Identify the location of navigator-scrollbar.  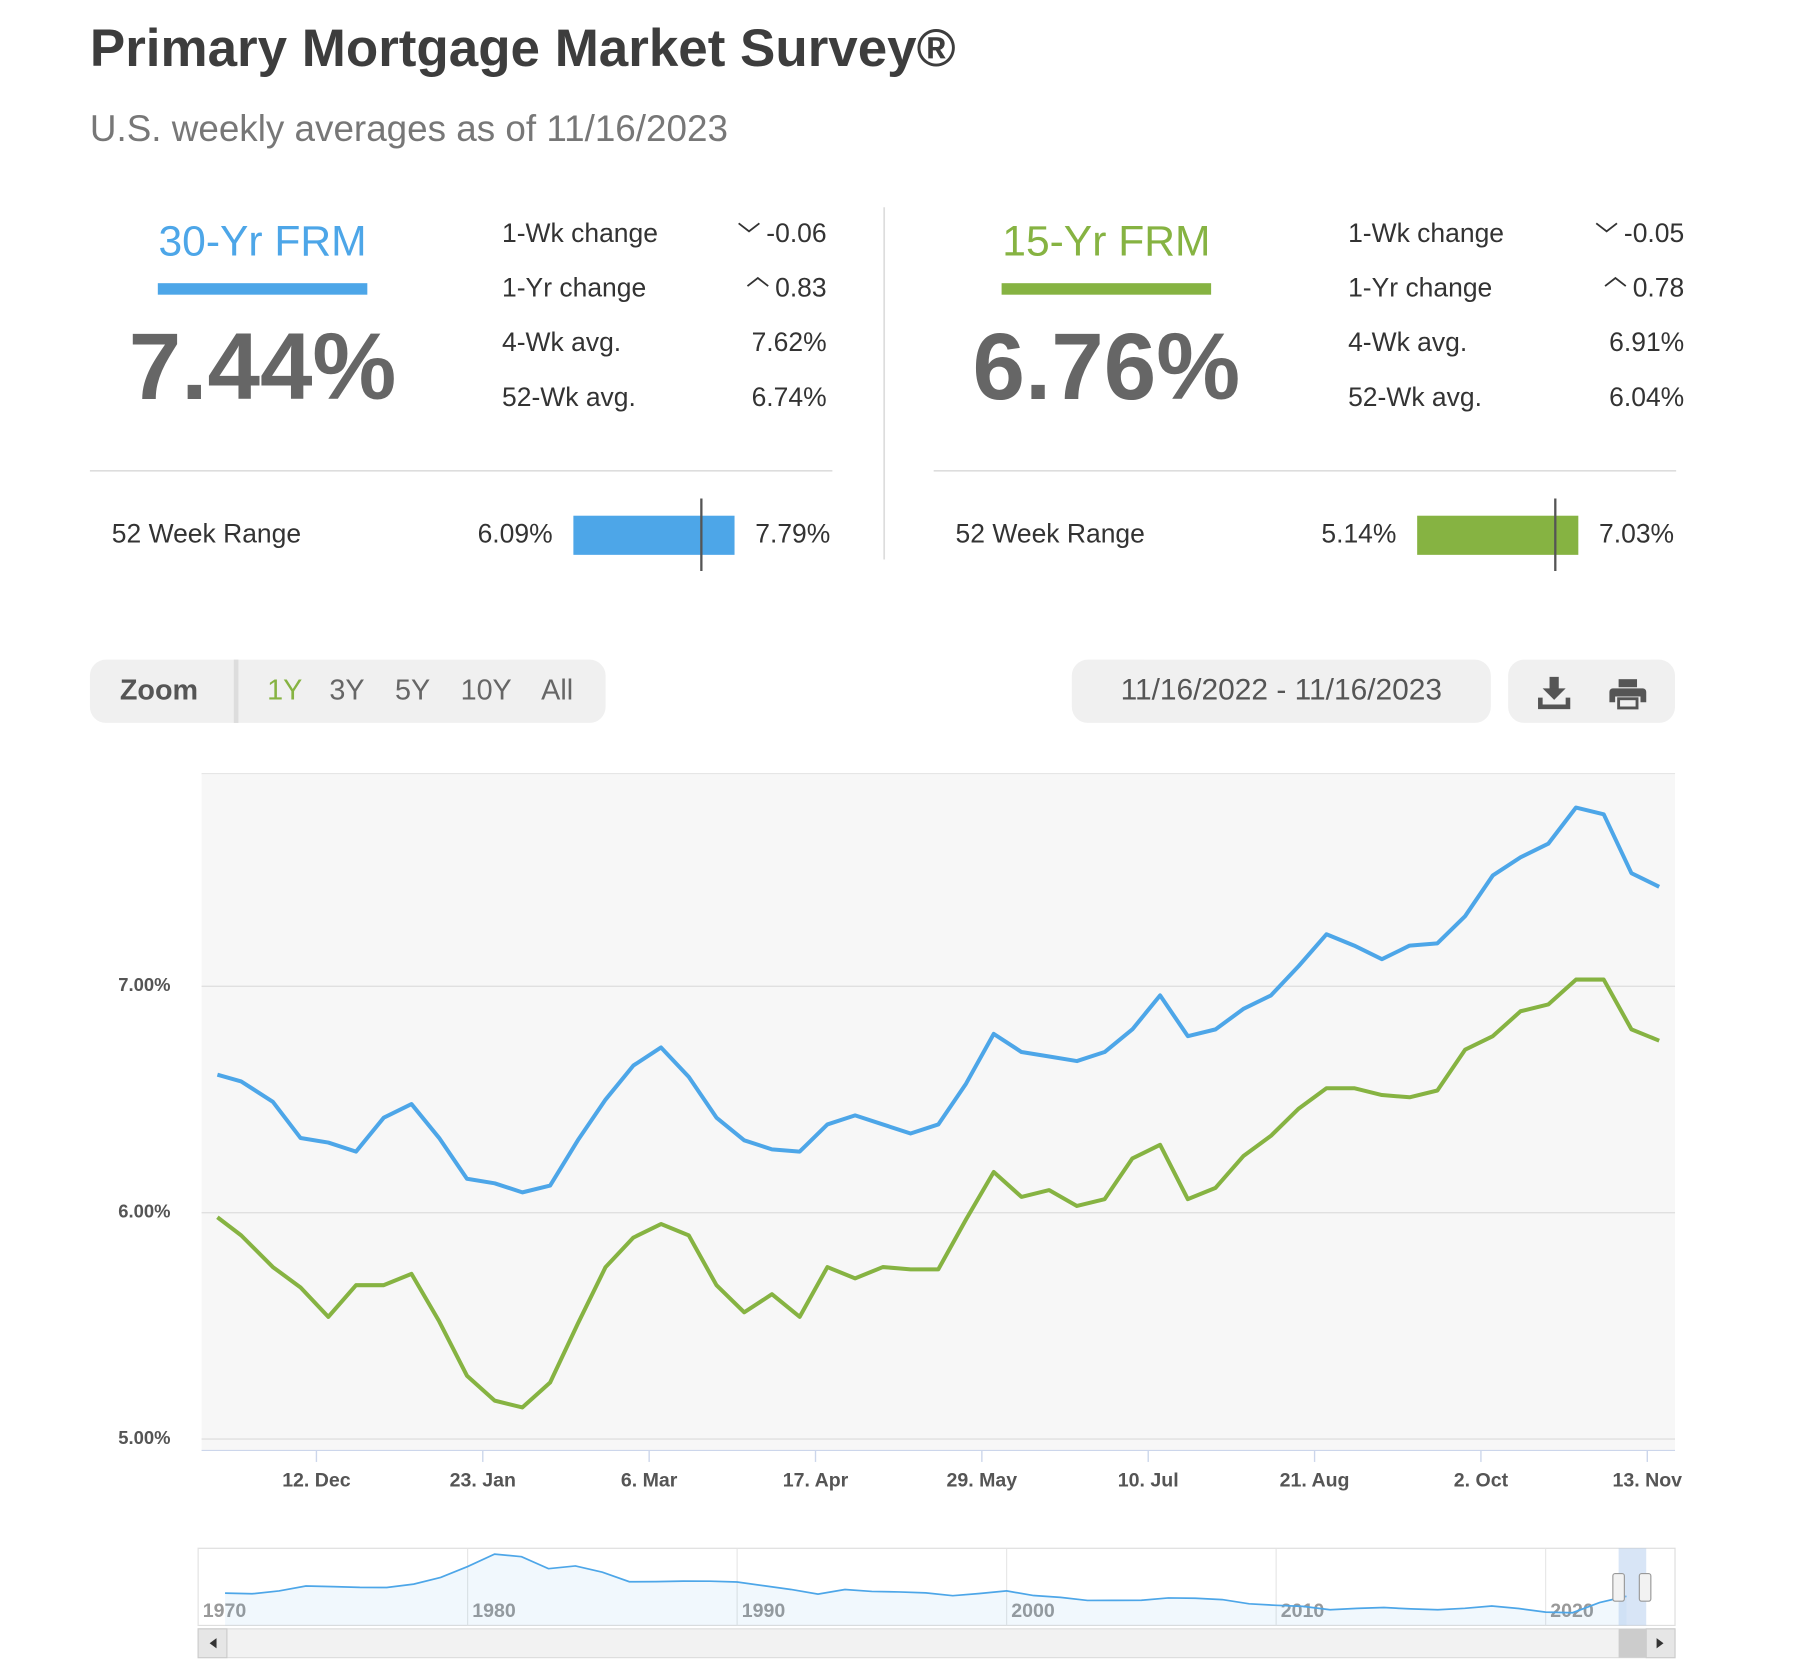
(936, 1643).